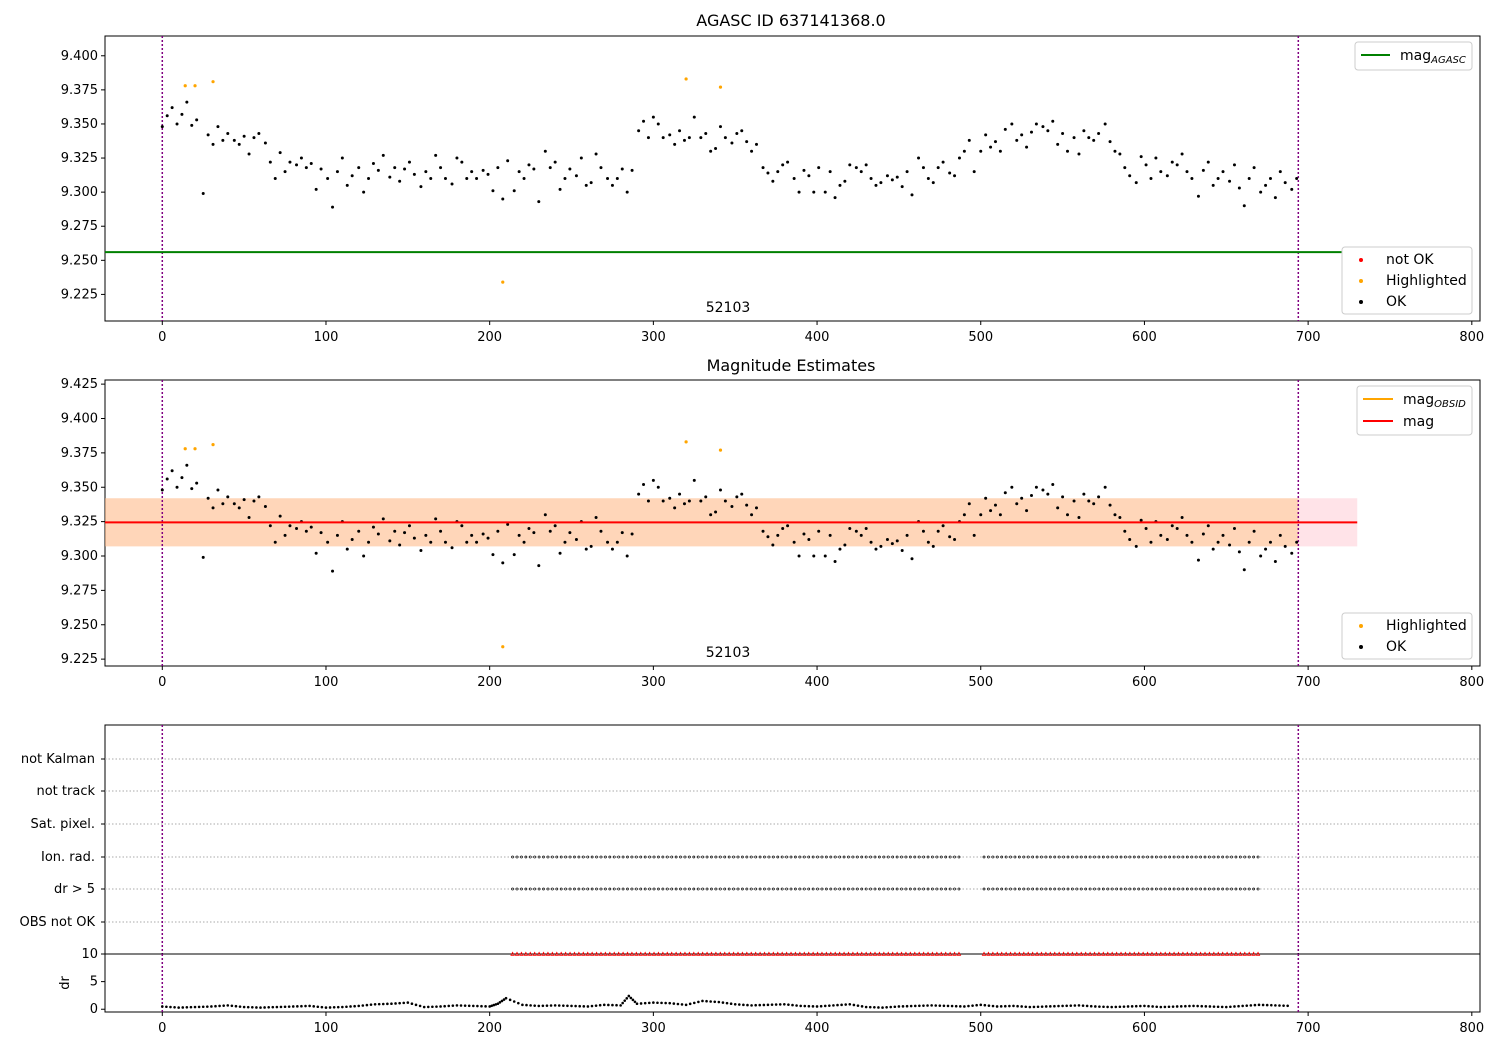 Image resolution: width=1500 pixels, height=1054 pixels. I want to click on legend-highlighted-label: Highlighted, so click(1426, 281).